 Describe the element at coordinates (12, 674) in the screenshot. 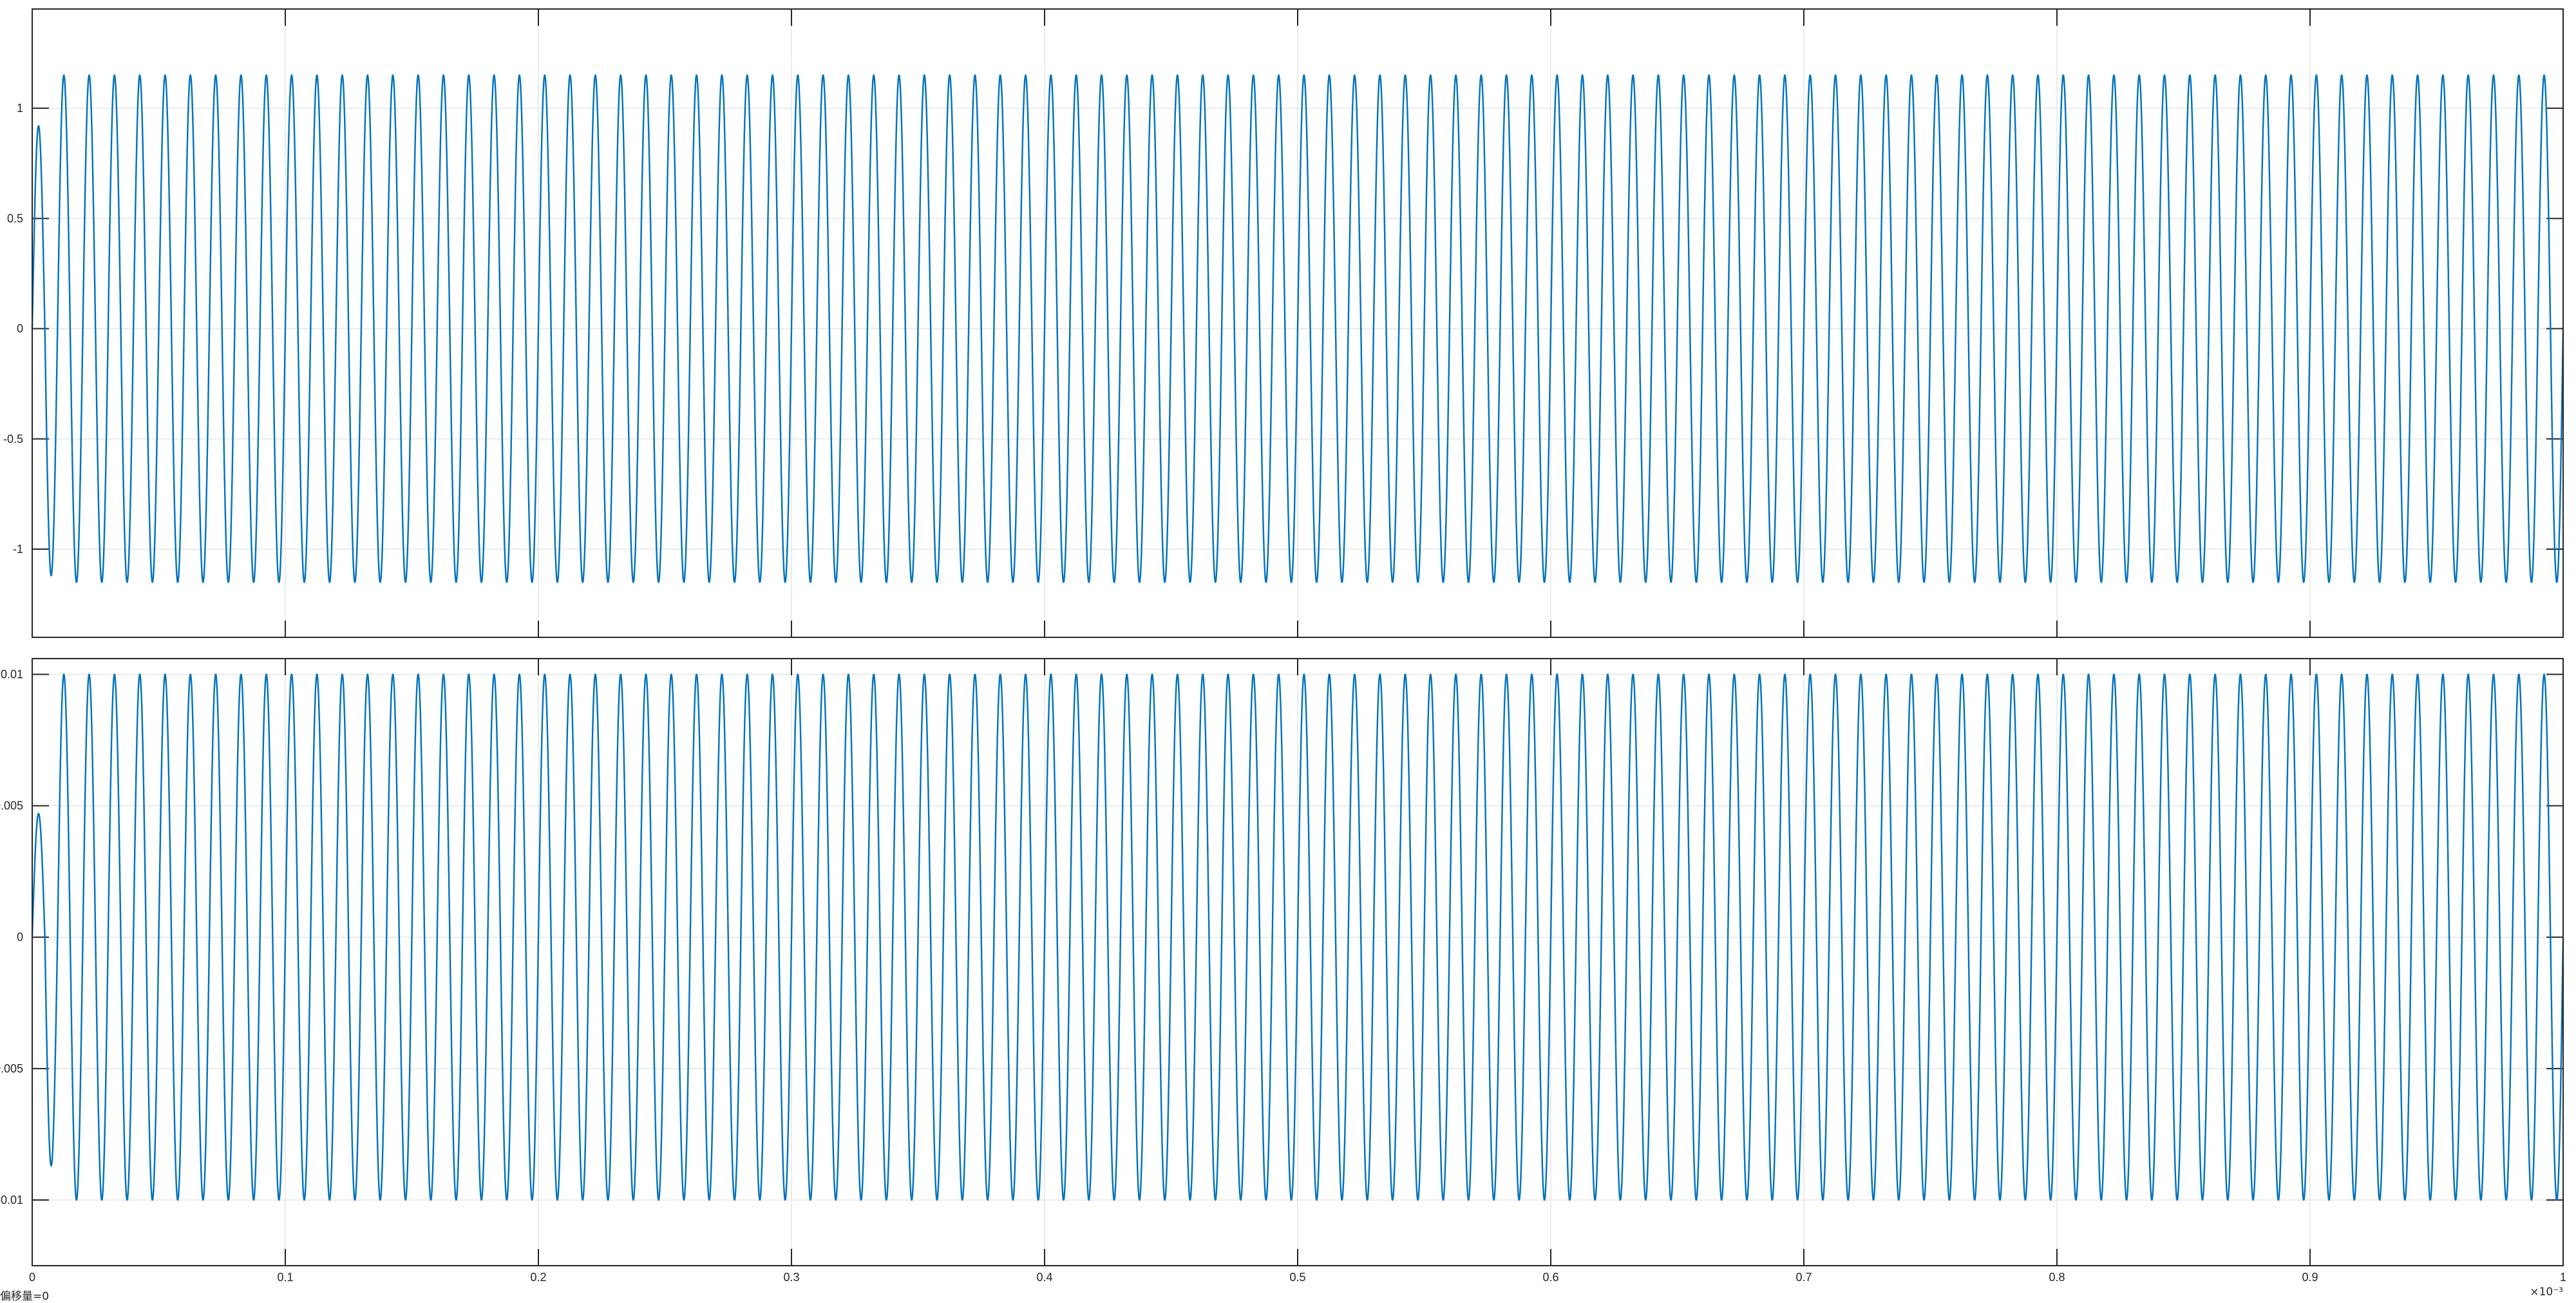

I see `y-tick-label: 0.01` at that location.